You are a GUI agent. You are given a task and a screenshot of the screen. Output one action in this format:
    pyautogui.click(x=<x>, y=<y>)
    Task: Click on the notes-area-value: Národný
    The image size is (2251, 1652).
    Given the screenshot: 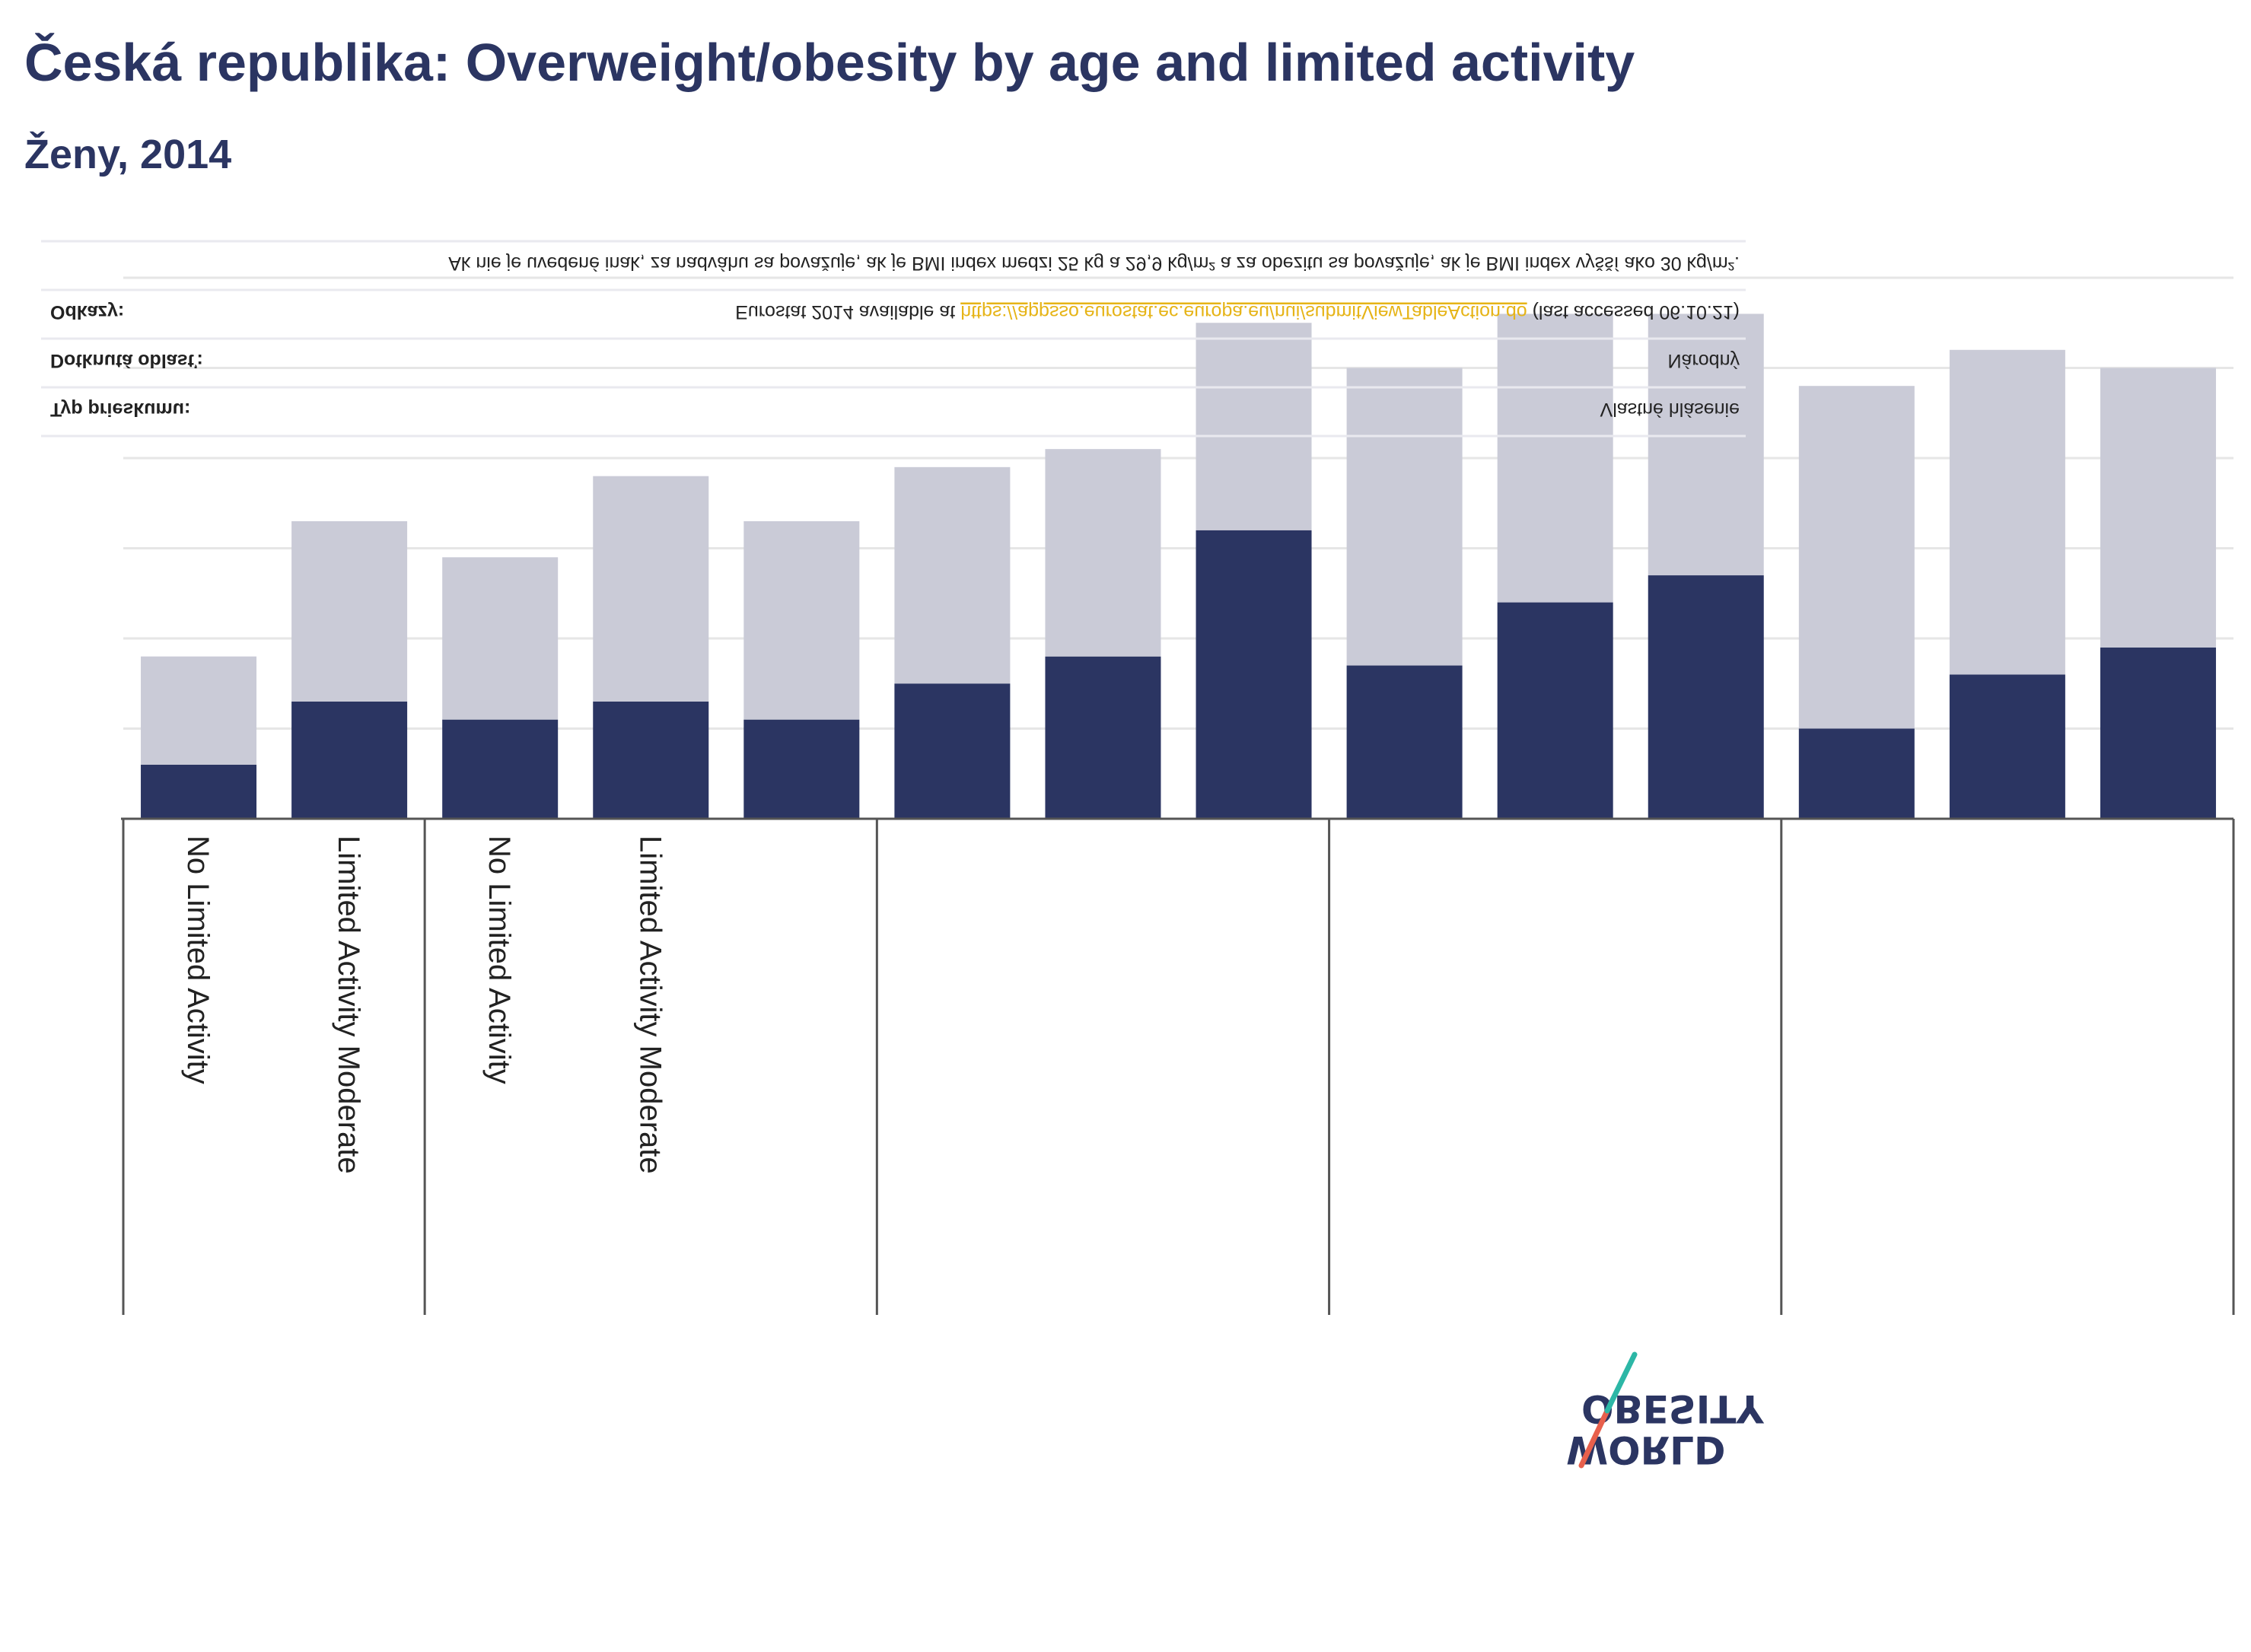 What is the action you would take?
    pyautogui.click(x=1704, y=360)
    